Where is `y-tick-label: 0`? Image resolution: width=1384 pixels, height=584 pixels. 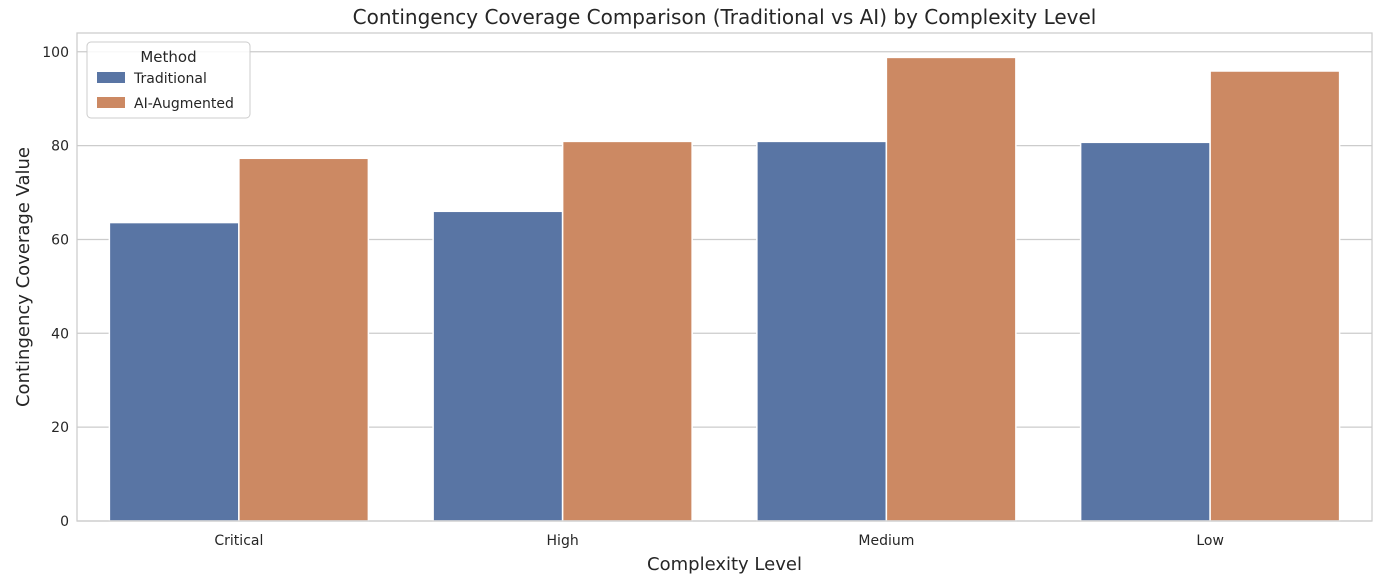
y-tick-label: 0 is located at coordinates (64, 522).